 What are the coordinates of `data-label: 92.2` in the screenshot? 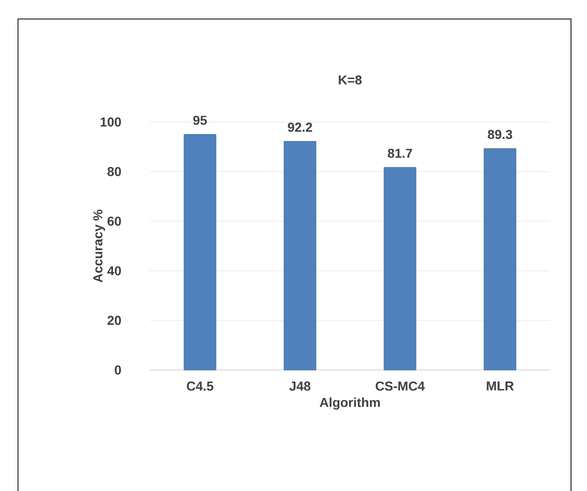 It's located at (300, 127).